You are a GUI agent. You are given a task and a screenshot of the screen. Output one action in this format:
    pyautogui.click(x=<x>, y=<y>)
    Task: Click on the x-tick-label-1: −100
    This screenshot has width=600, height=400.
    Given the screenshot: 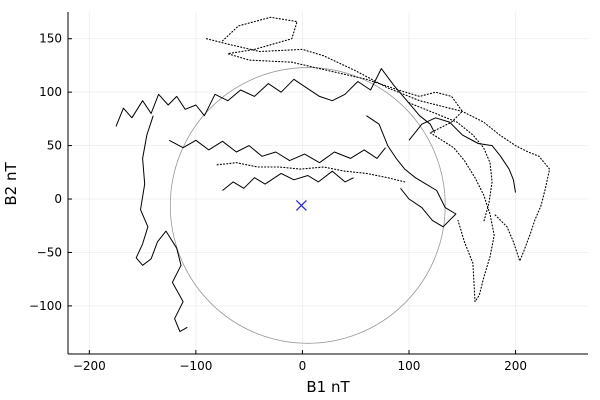 What is the action you would take?
    pyautogui.click(x=195, y=366)
    